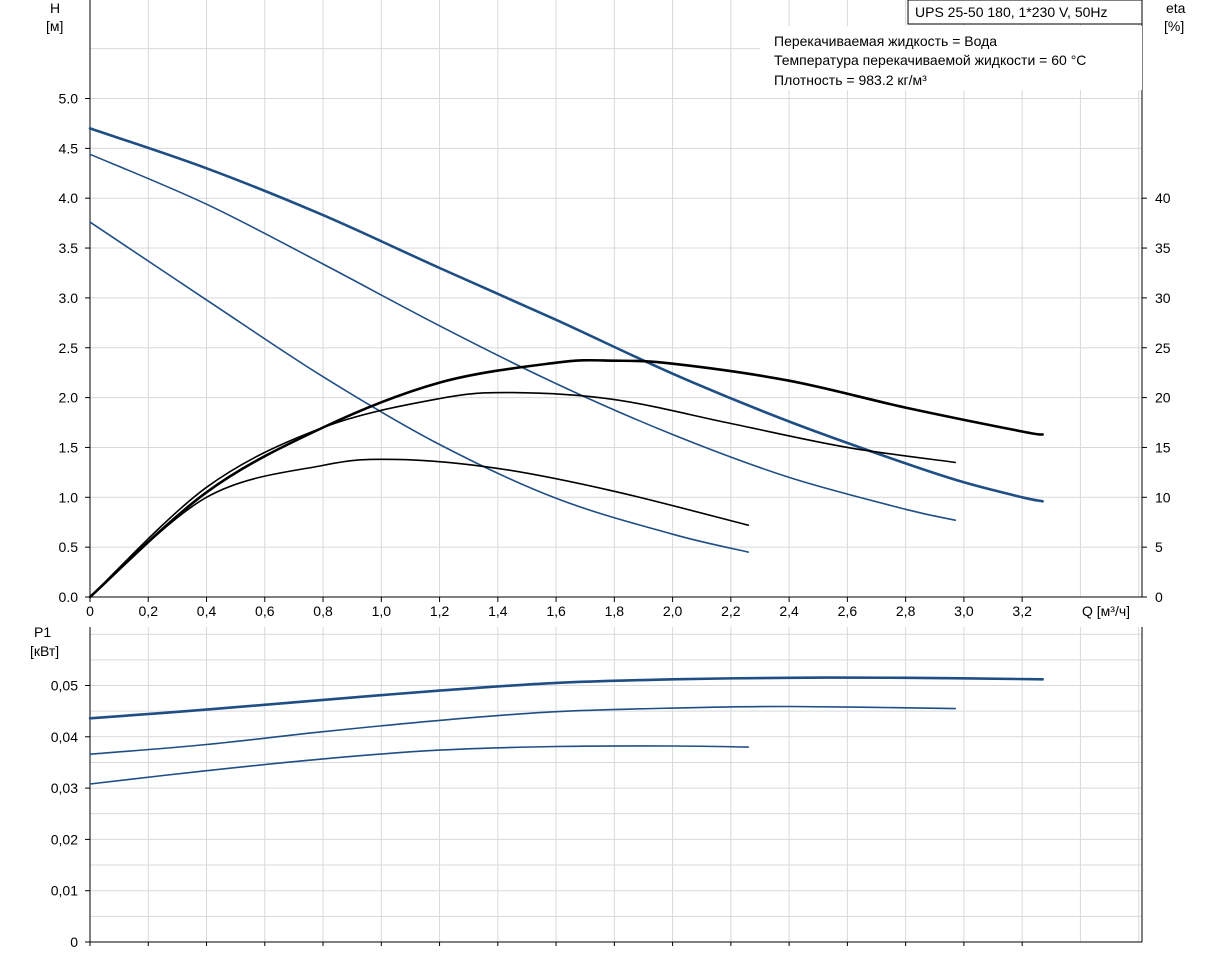 The image size is (1209, 955). Describe the element at coordinates (731, 611) in the screenshot. I see `x-tick-label: 2,2` at that location.